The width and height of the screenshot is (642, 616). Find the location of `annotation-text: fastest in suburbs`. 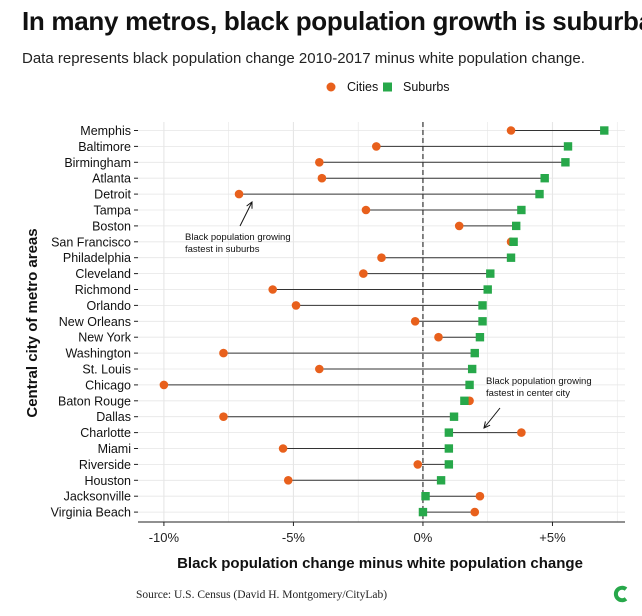

annotation-text: fastest in suburbs is located at coordinates (222, 249).